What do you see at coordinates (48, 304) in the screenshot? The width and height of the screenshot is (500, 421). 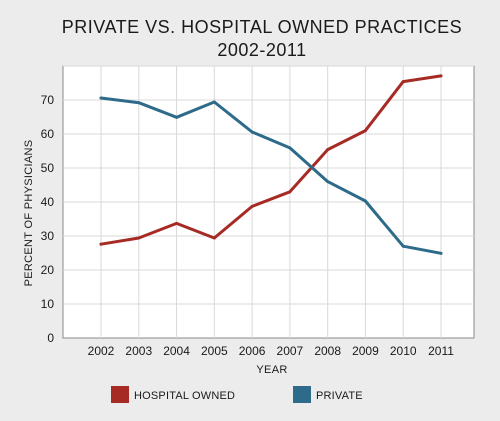 I see `y-tick-label: 10` at bounding box center [48, 304].